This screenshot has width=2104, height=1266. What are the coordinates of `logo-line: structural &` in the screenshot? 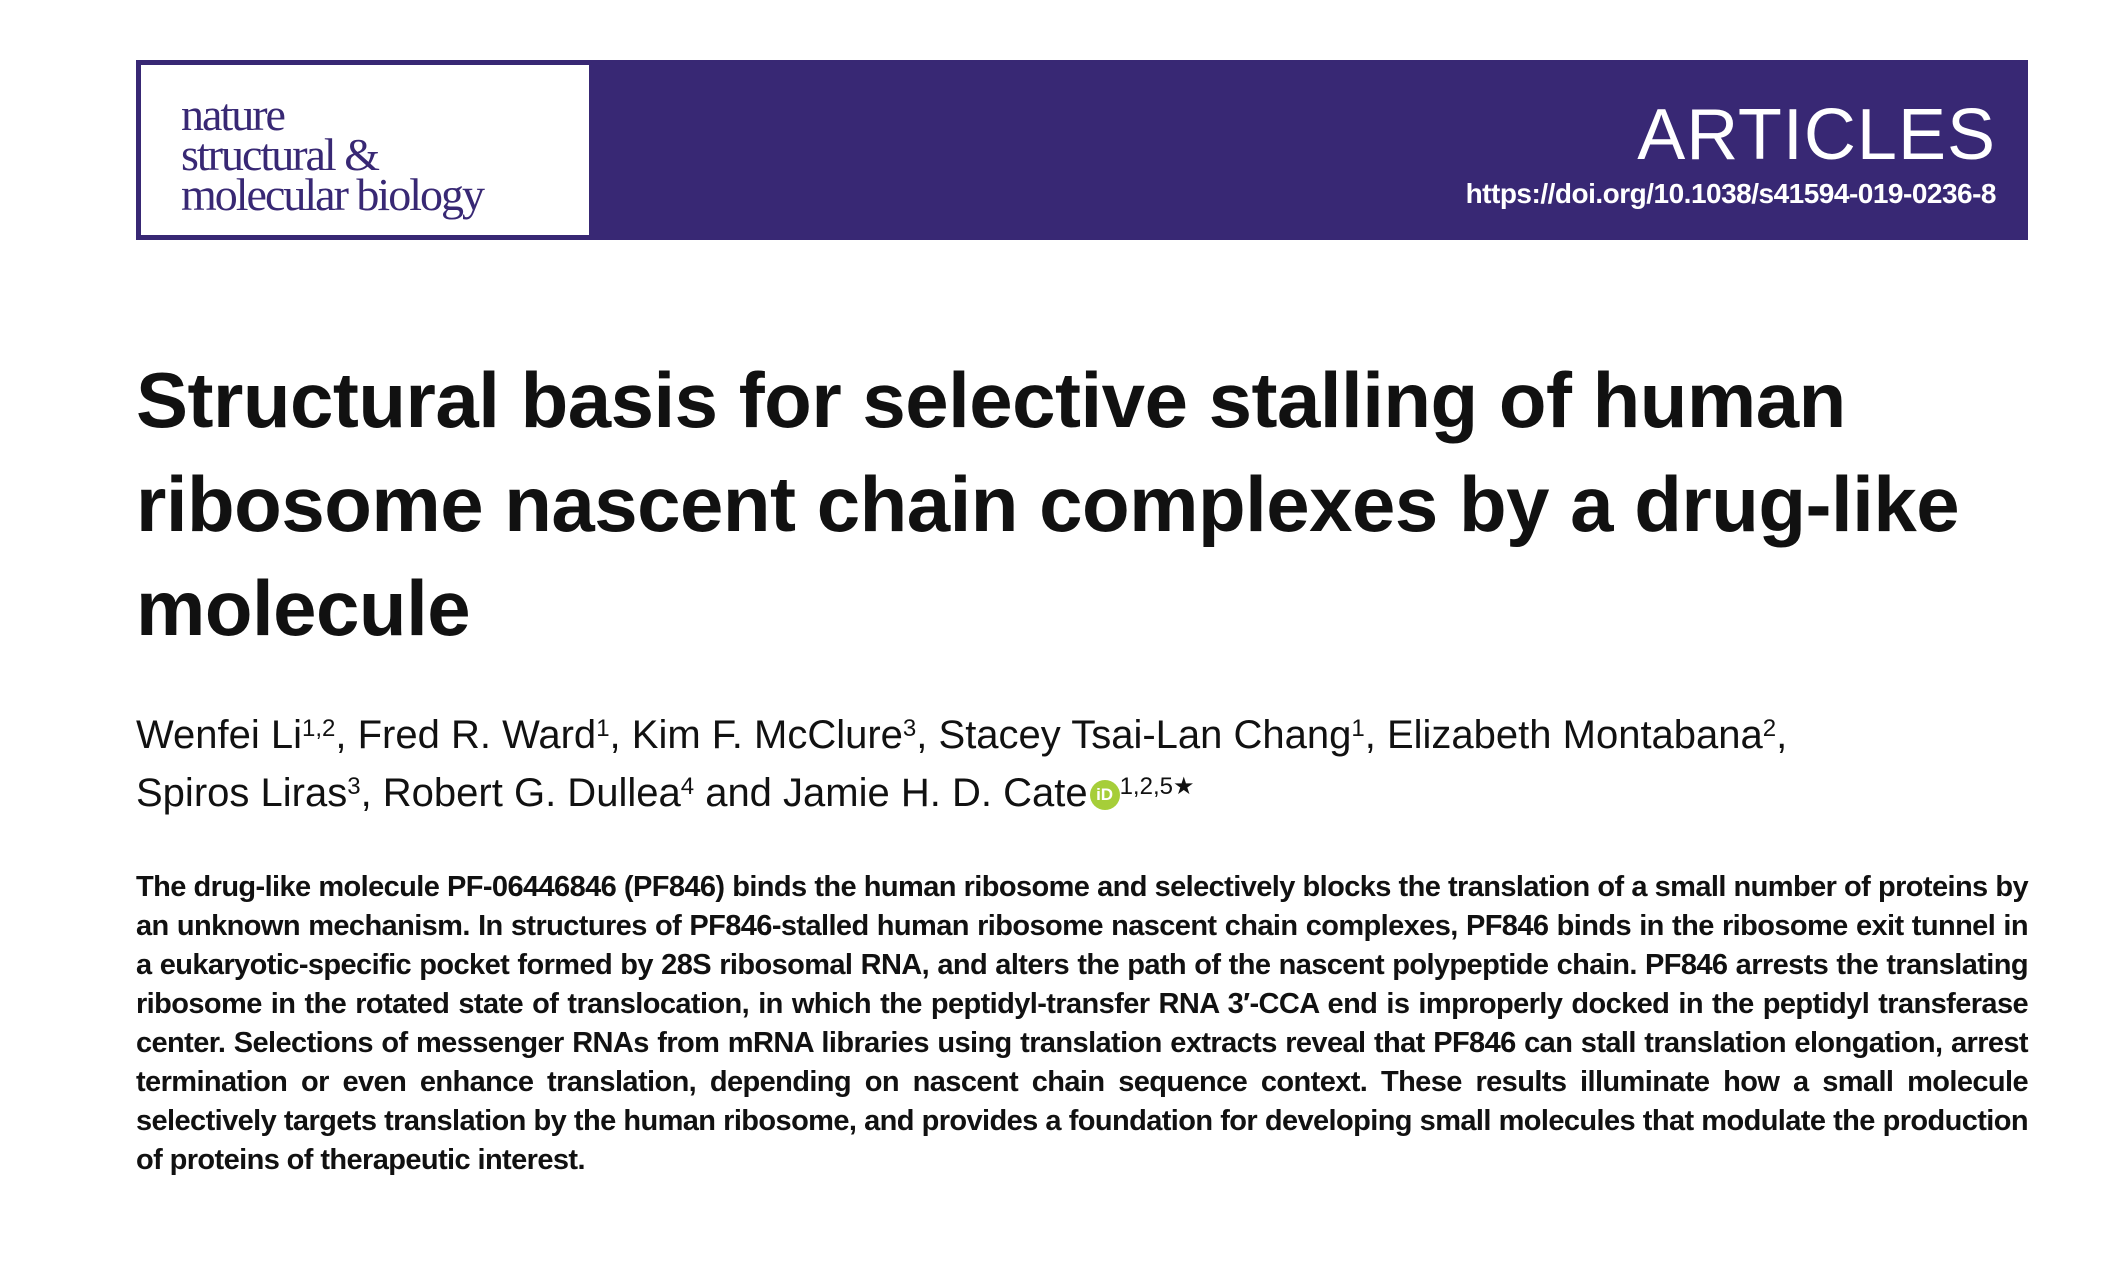 It's located at (280, 154).